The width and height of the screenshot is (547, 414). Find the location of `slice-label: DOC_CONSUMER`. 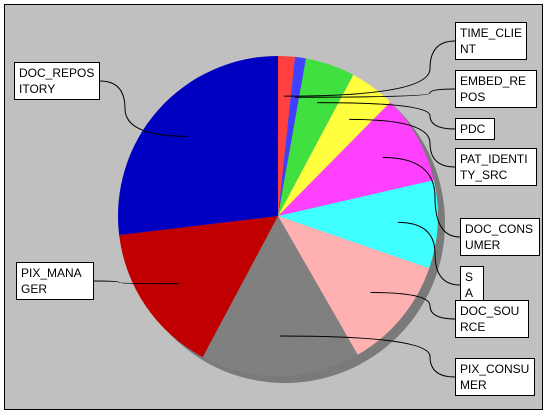

slice-label: DOC_CONSUMER is located at coordinates (500, 237).